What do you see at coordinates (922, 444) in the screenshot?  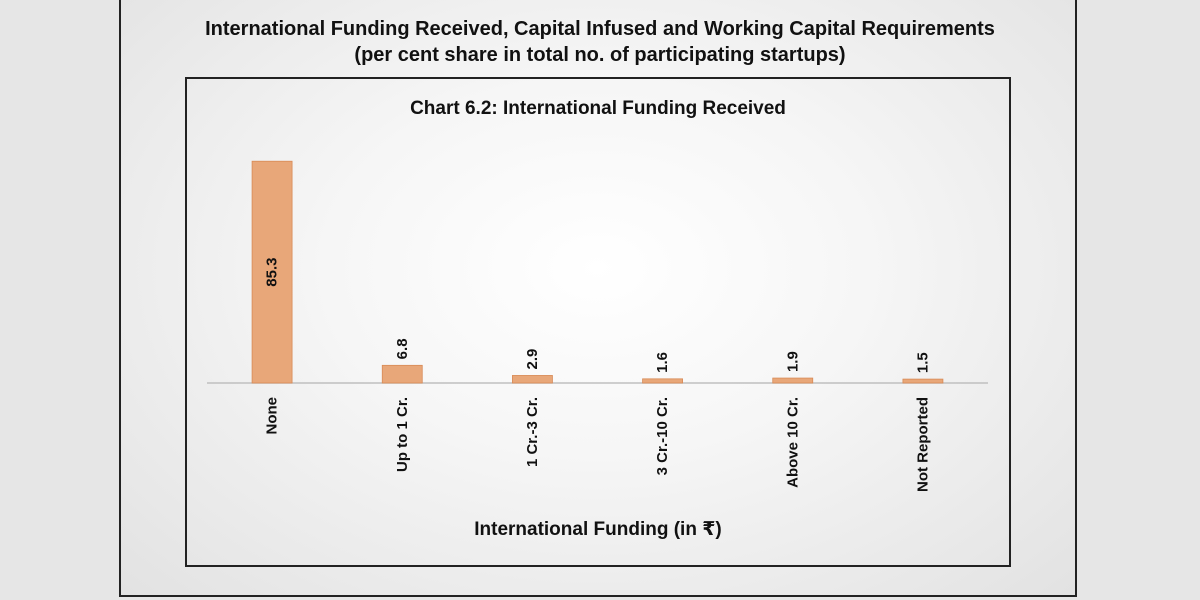 I see `x-tick-label: Not Reported` at bounding box center [922, 444].